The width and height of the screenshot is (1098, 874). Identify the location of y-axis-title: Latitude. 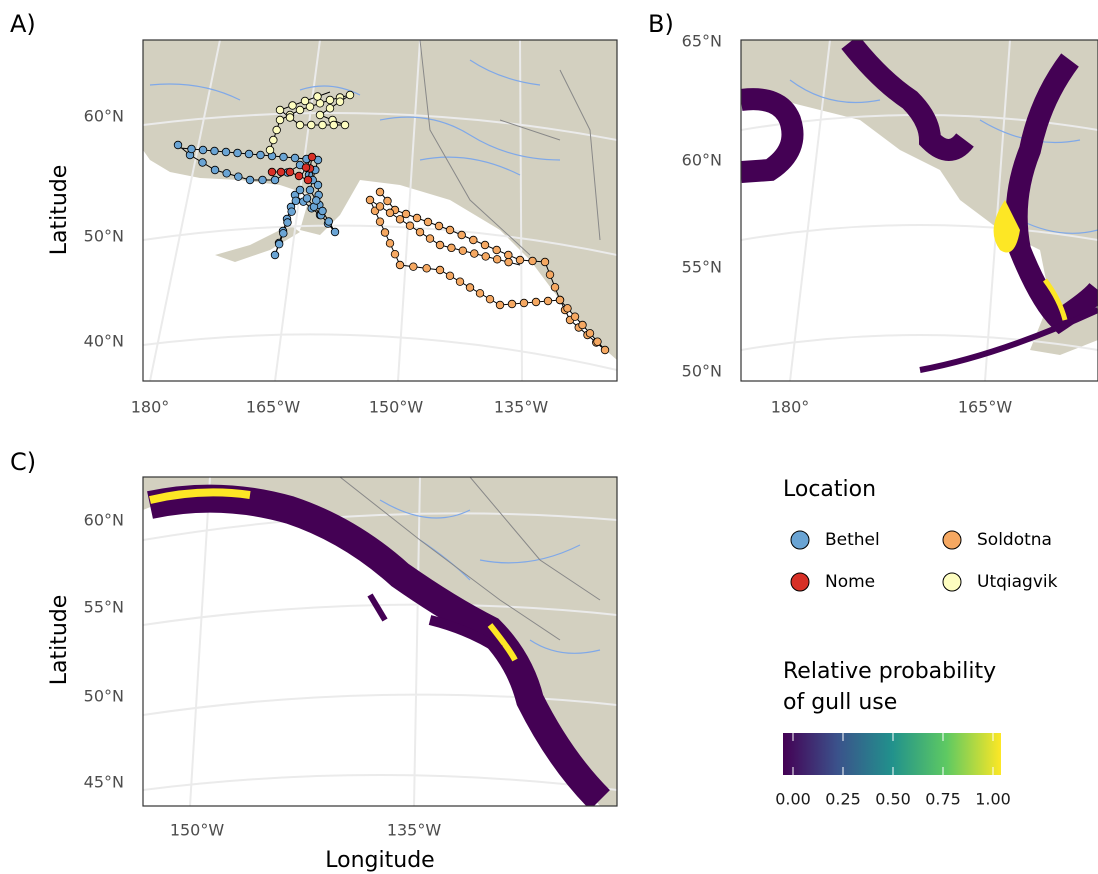
(59, 640).